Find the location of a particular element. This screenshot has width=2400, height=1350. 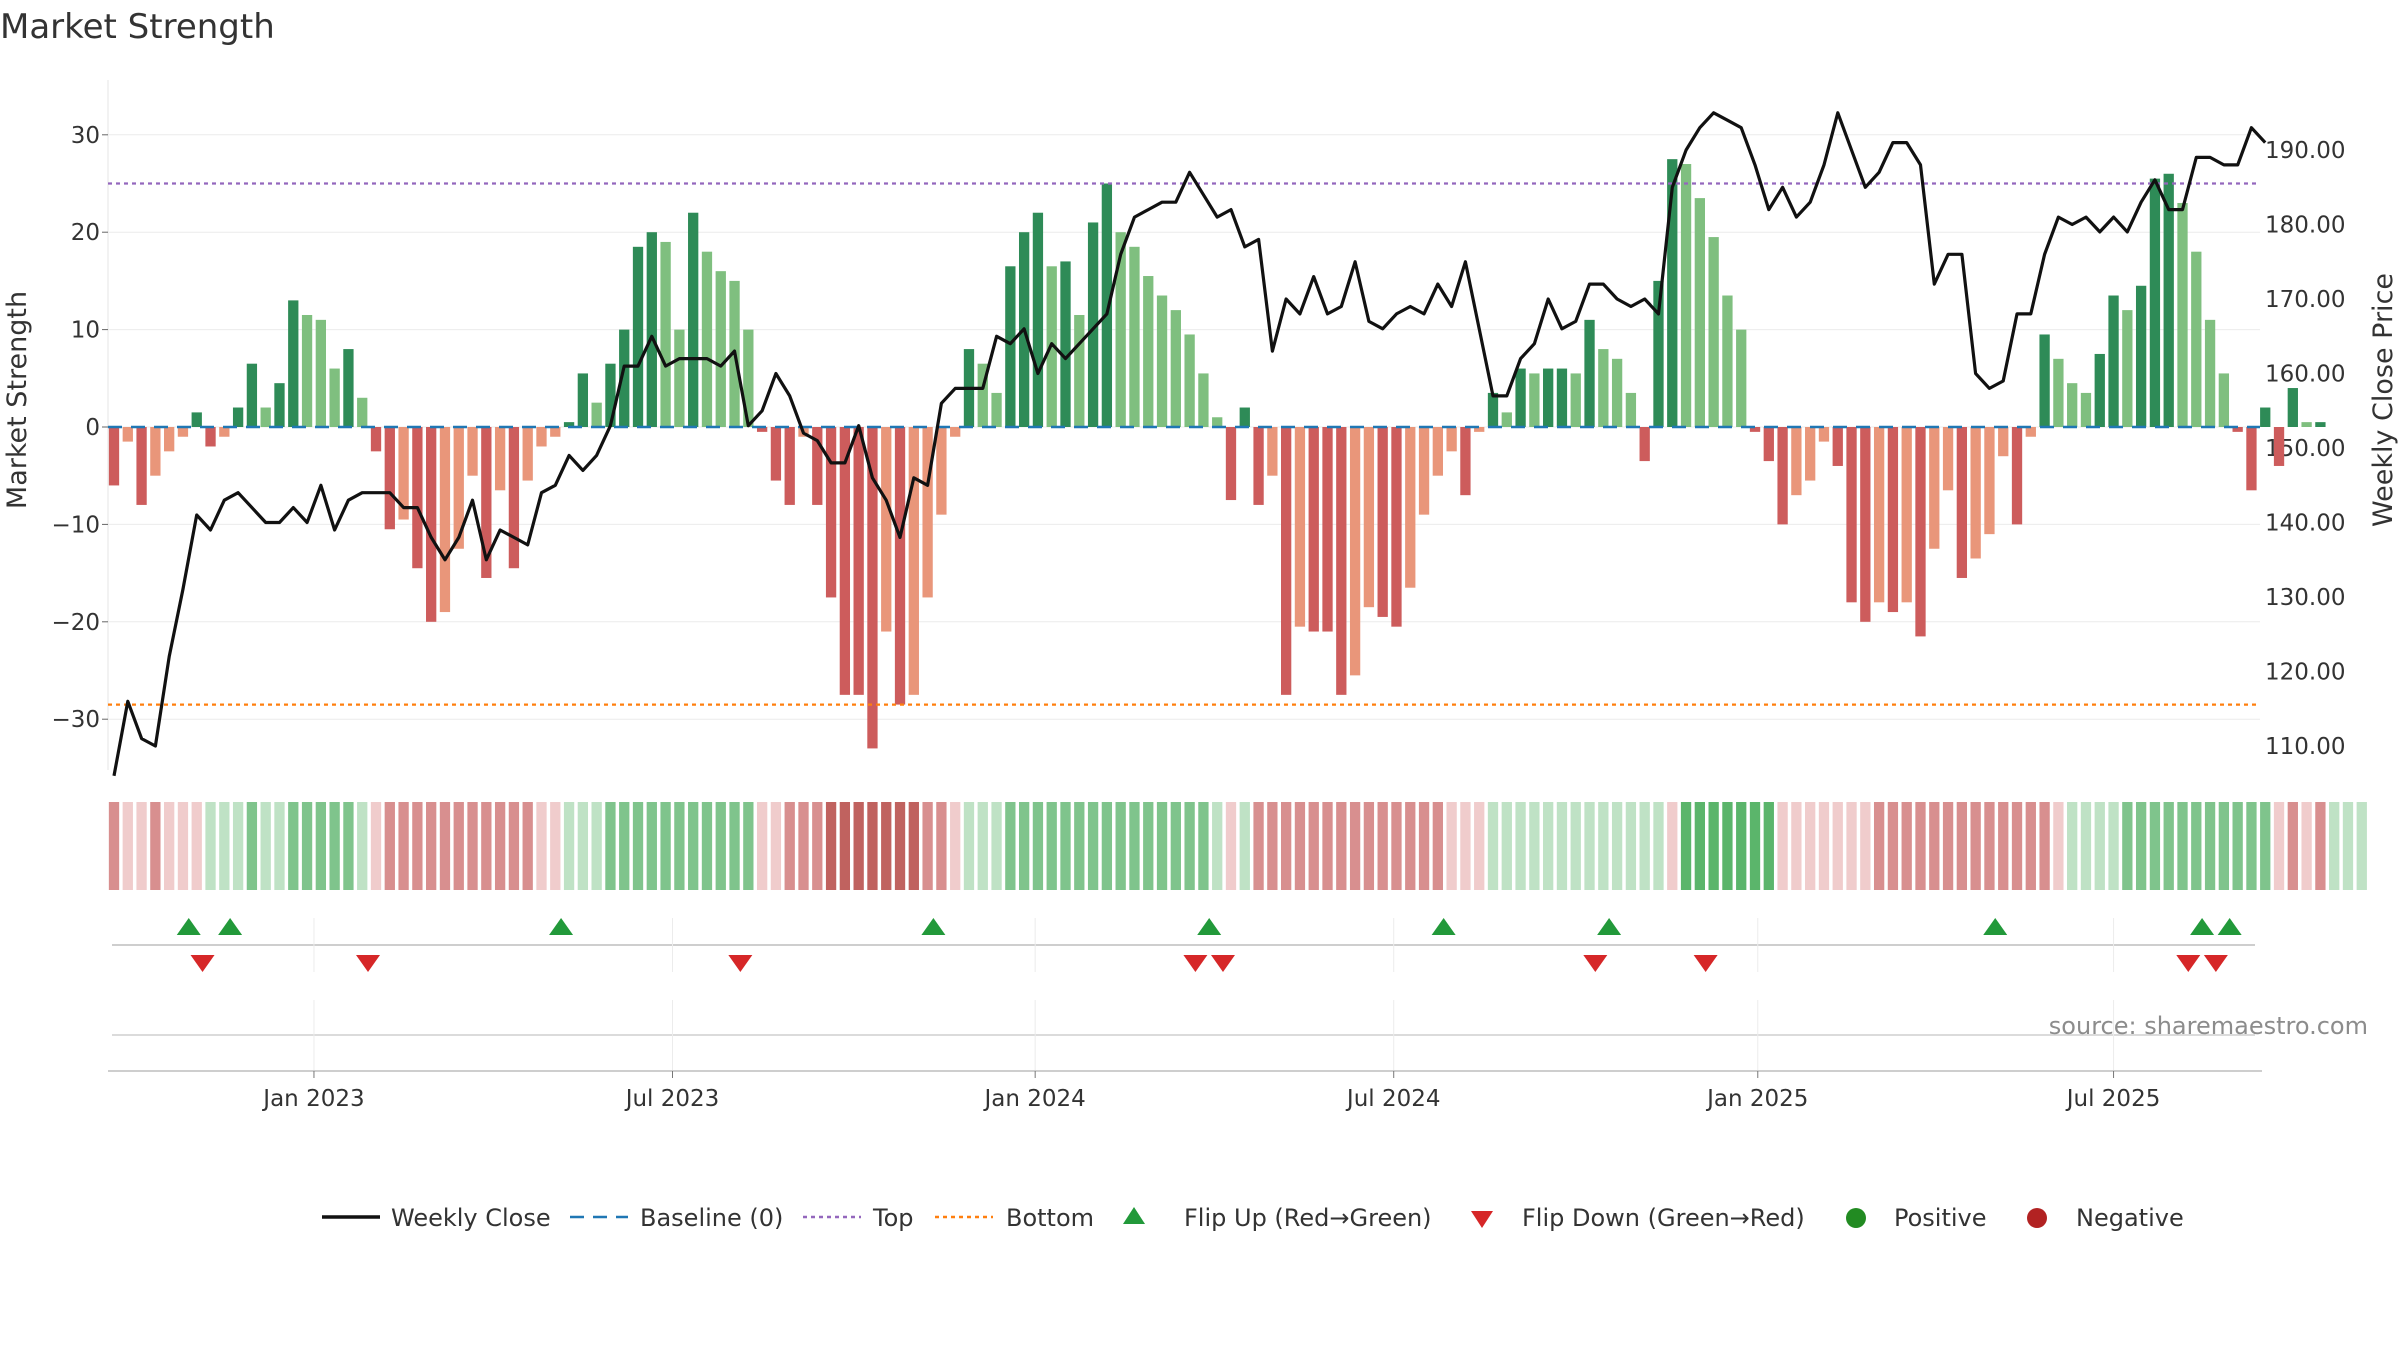

y2-tick-label: 190.00 is located at coordinates (2305, 151).